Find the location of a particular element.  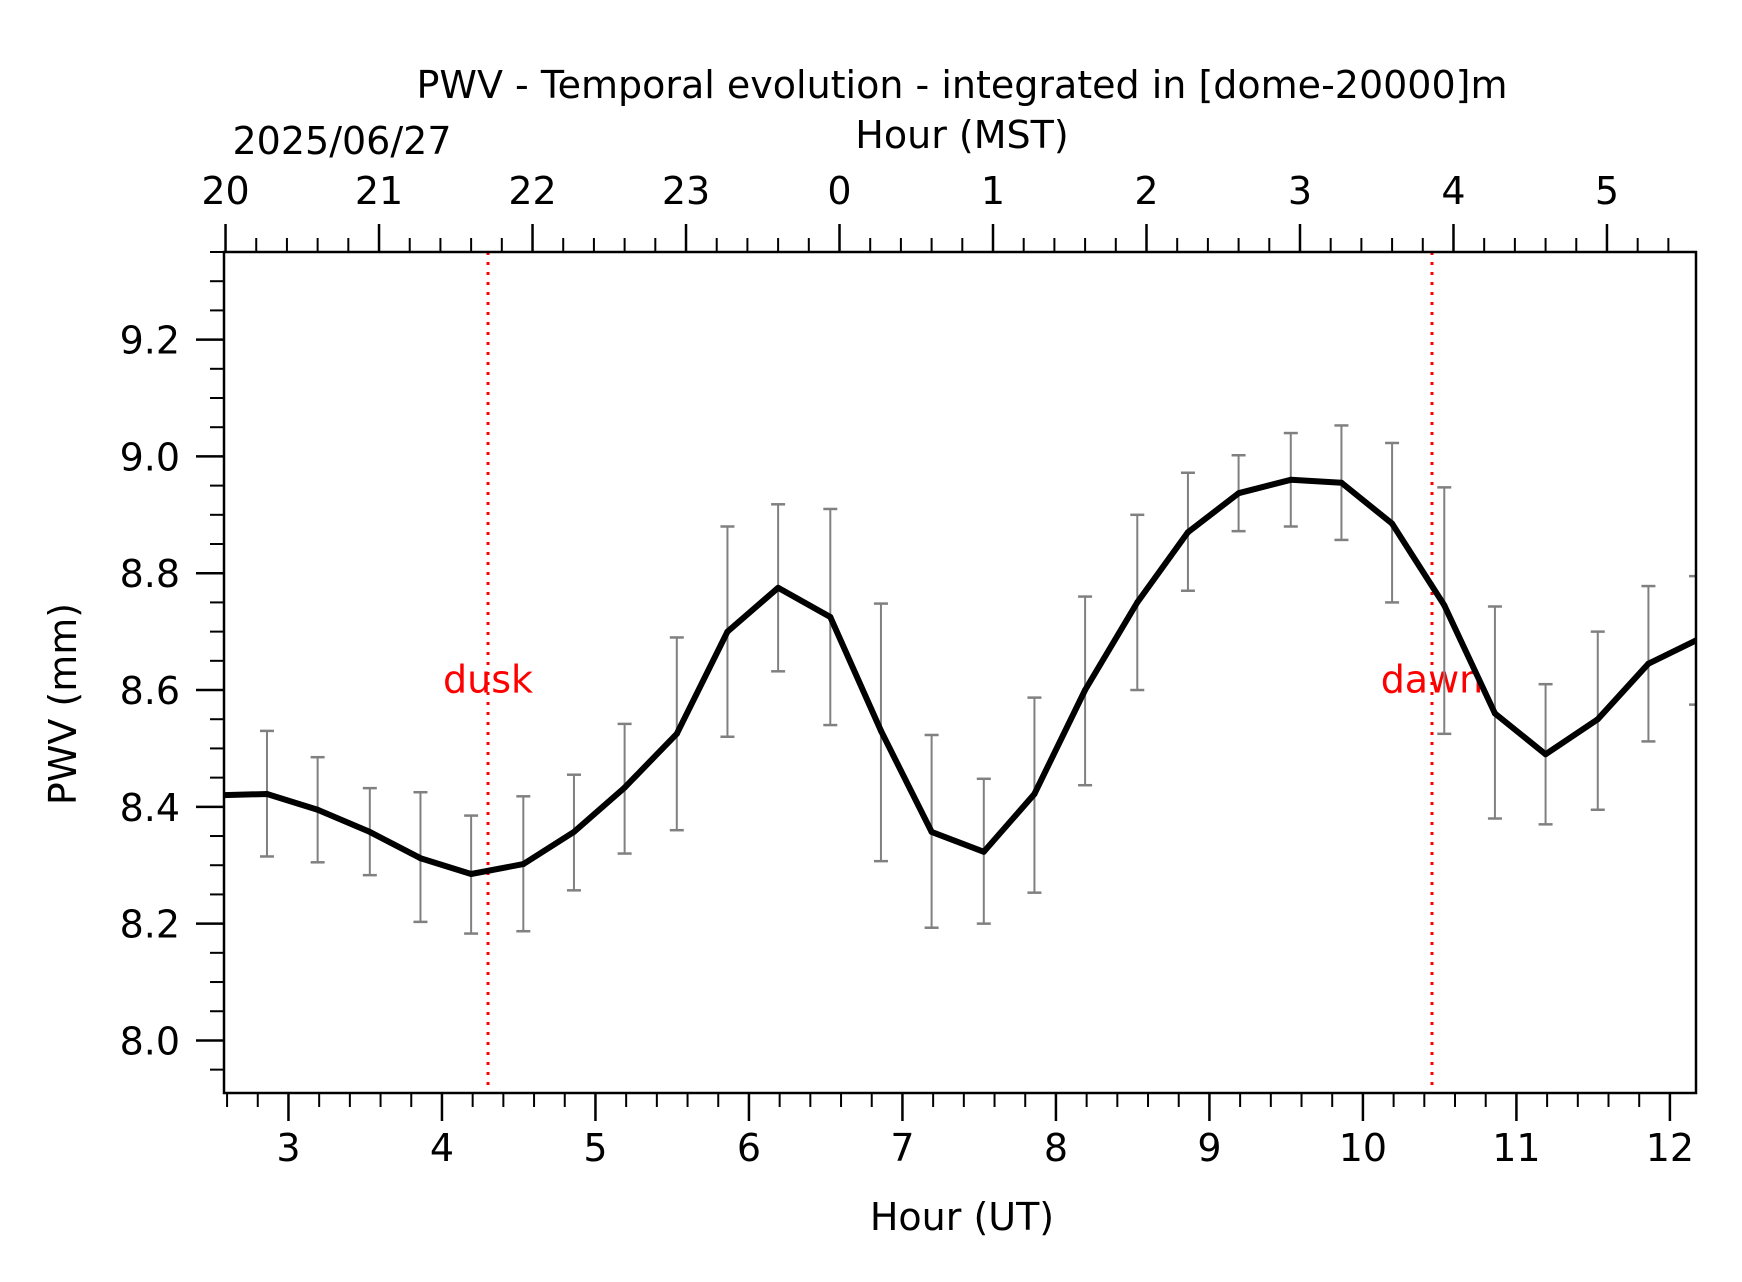

top-tick-label: 2 is located at coordinates (1146, 191).